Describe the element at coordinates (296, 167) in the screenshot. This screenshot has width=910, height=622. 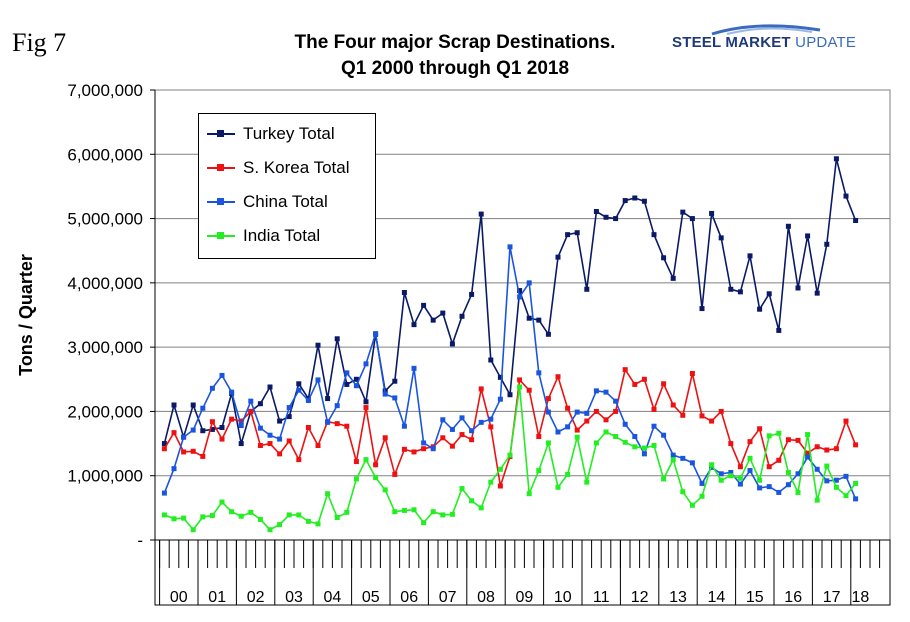
I see `legend-label-s-korea: S. Korea Total` at that location.